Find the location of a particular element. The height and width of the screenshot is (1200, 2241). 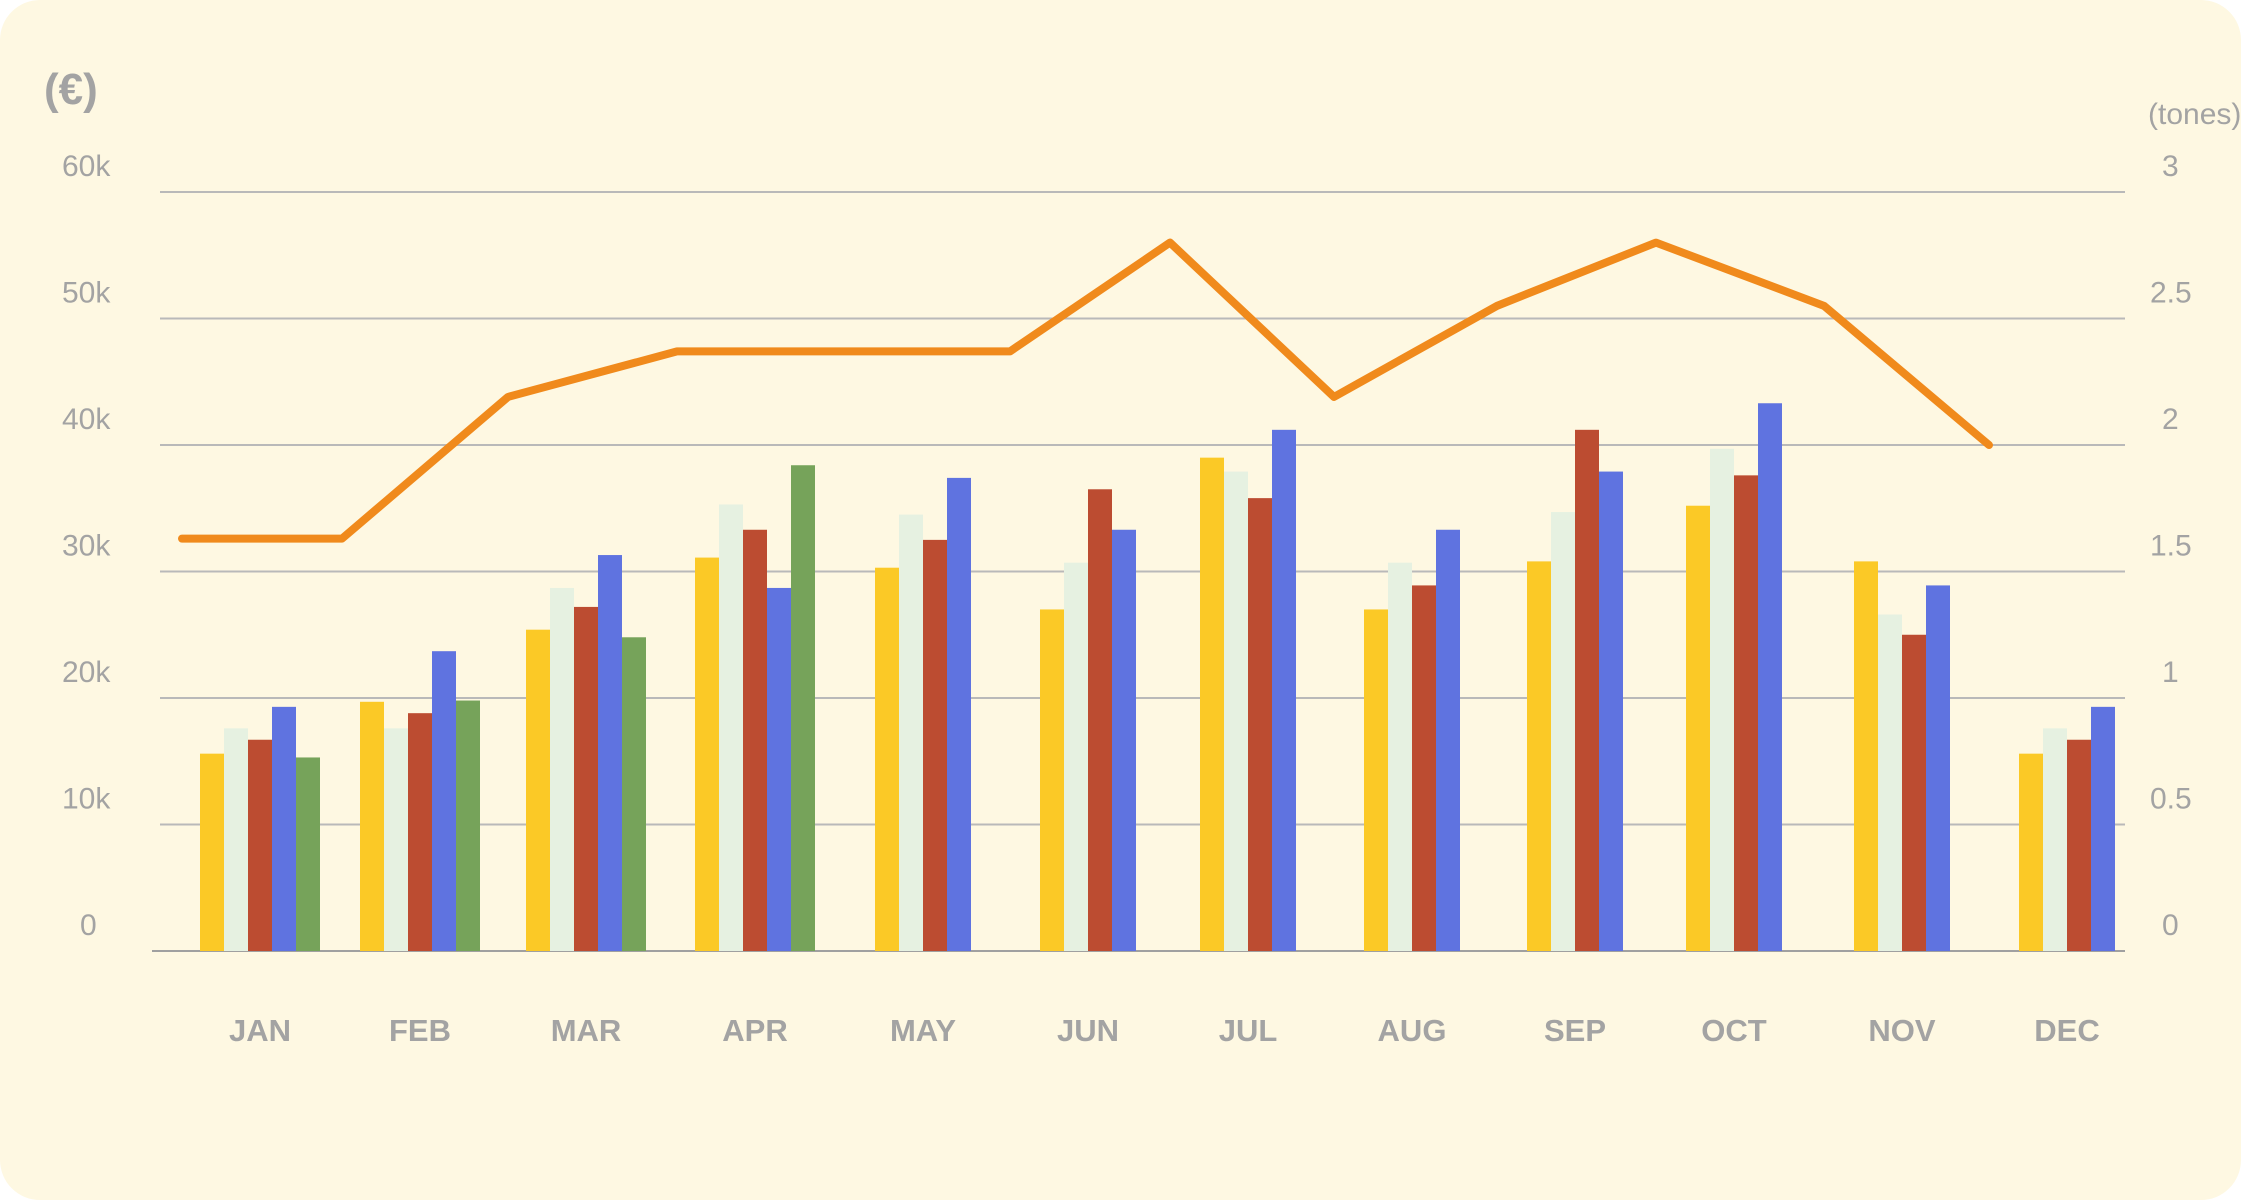

y-axis-right-ticks: 0 0.5 1 1.5 2 2.5 3 is located at coordinates (2171, 546).